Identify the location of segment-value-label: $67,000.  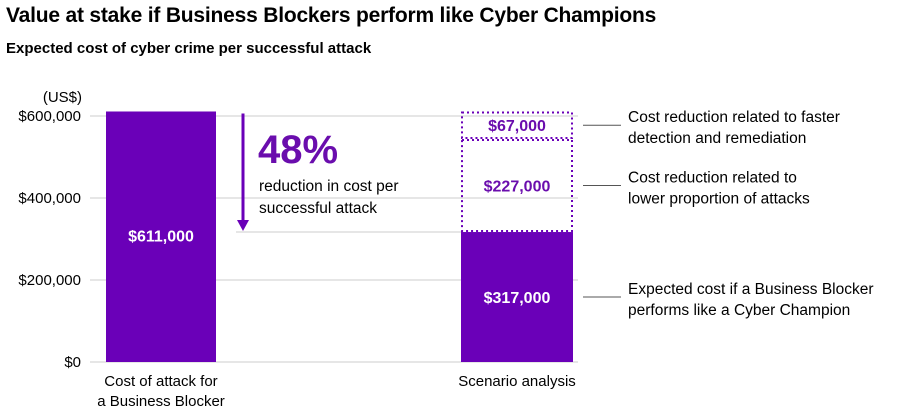
(517, 126).